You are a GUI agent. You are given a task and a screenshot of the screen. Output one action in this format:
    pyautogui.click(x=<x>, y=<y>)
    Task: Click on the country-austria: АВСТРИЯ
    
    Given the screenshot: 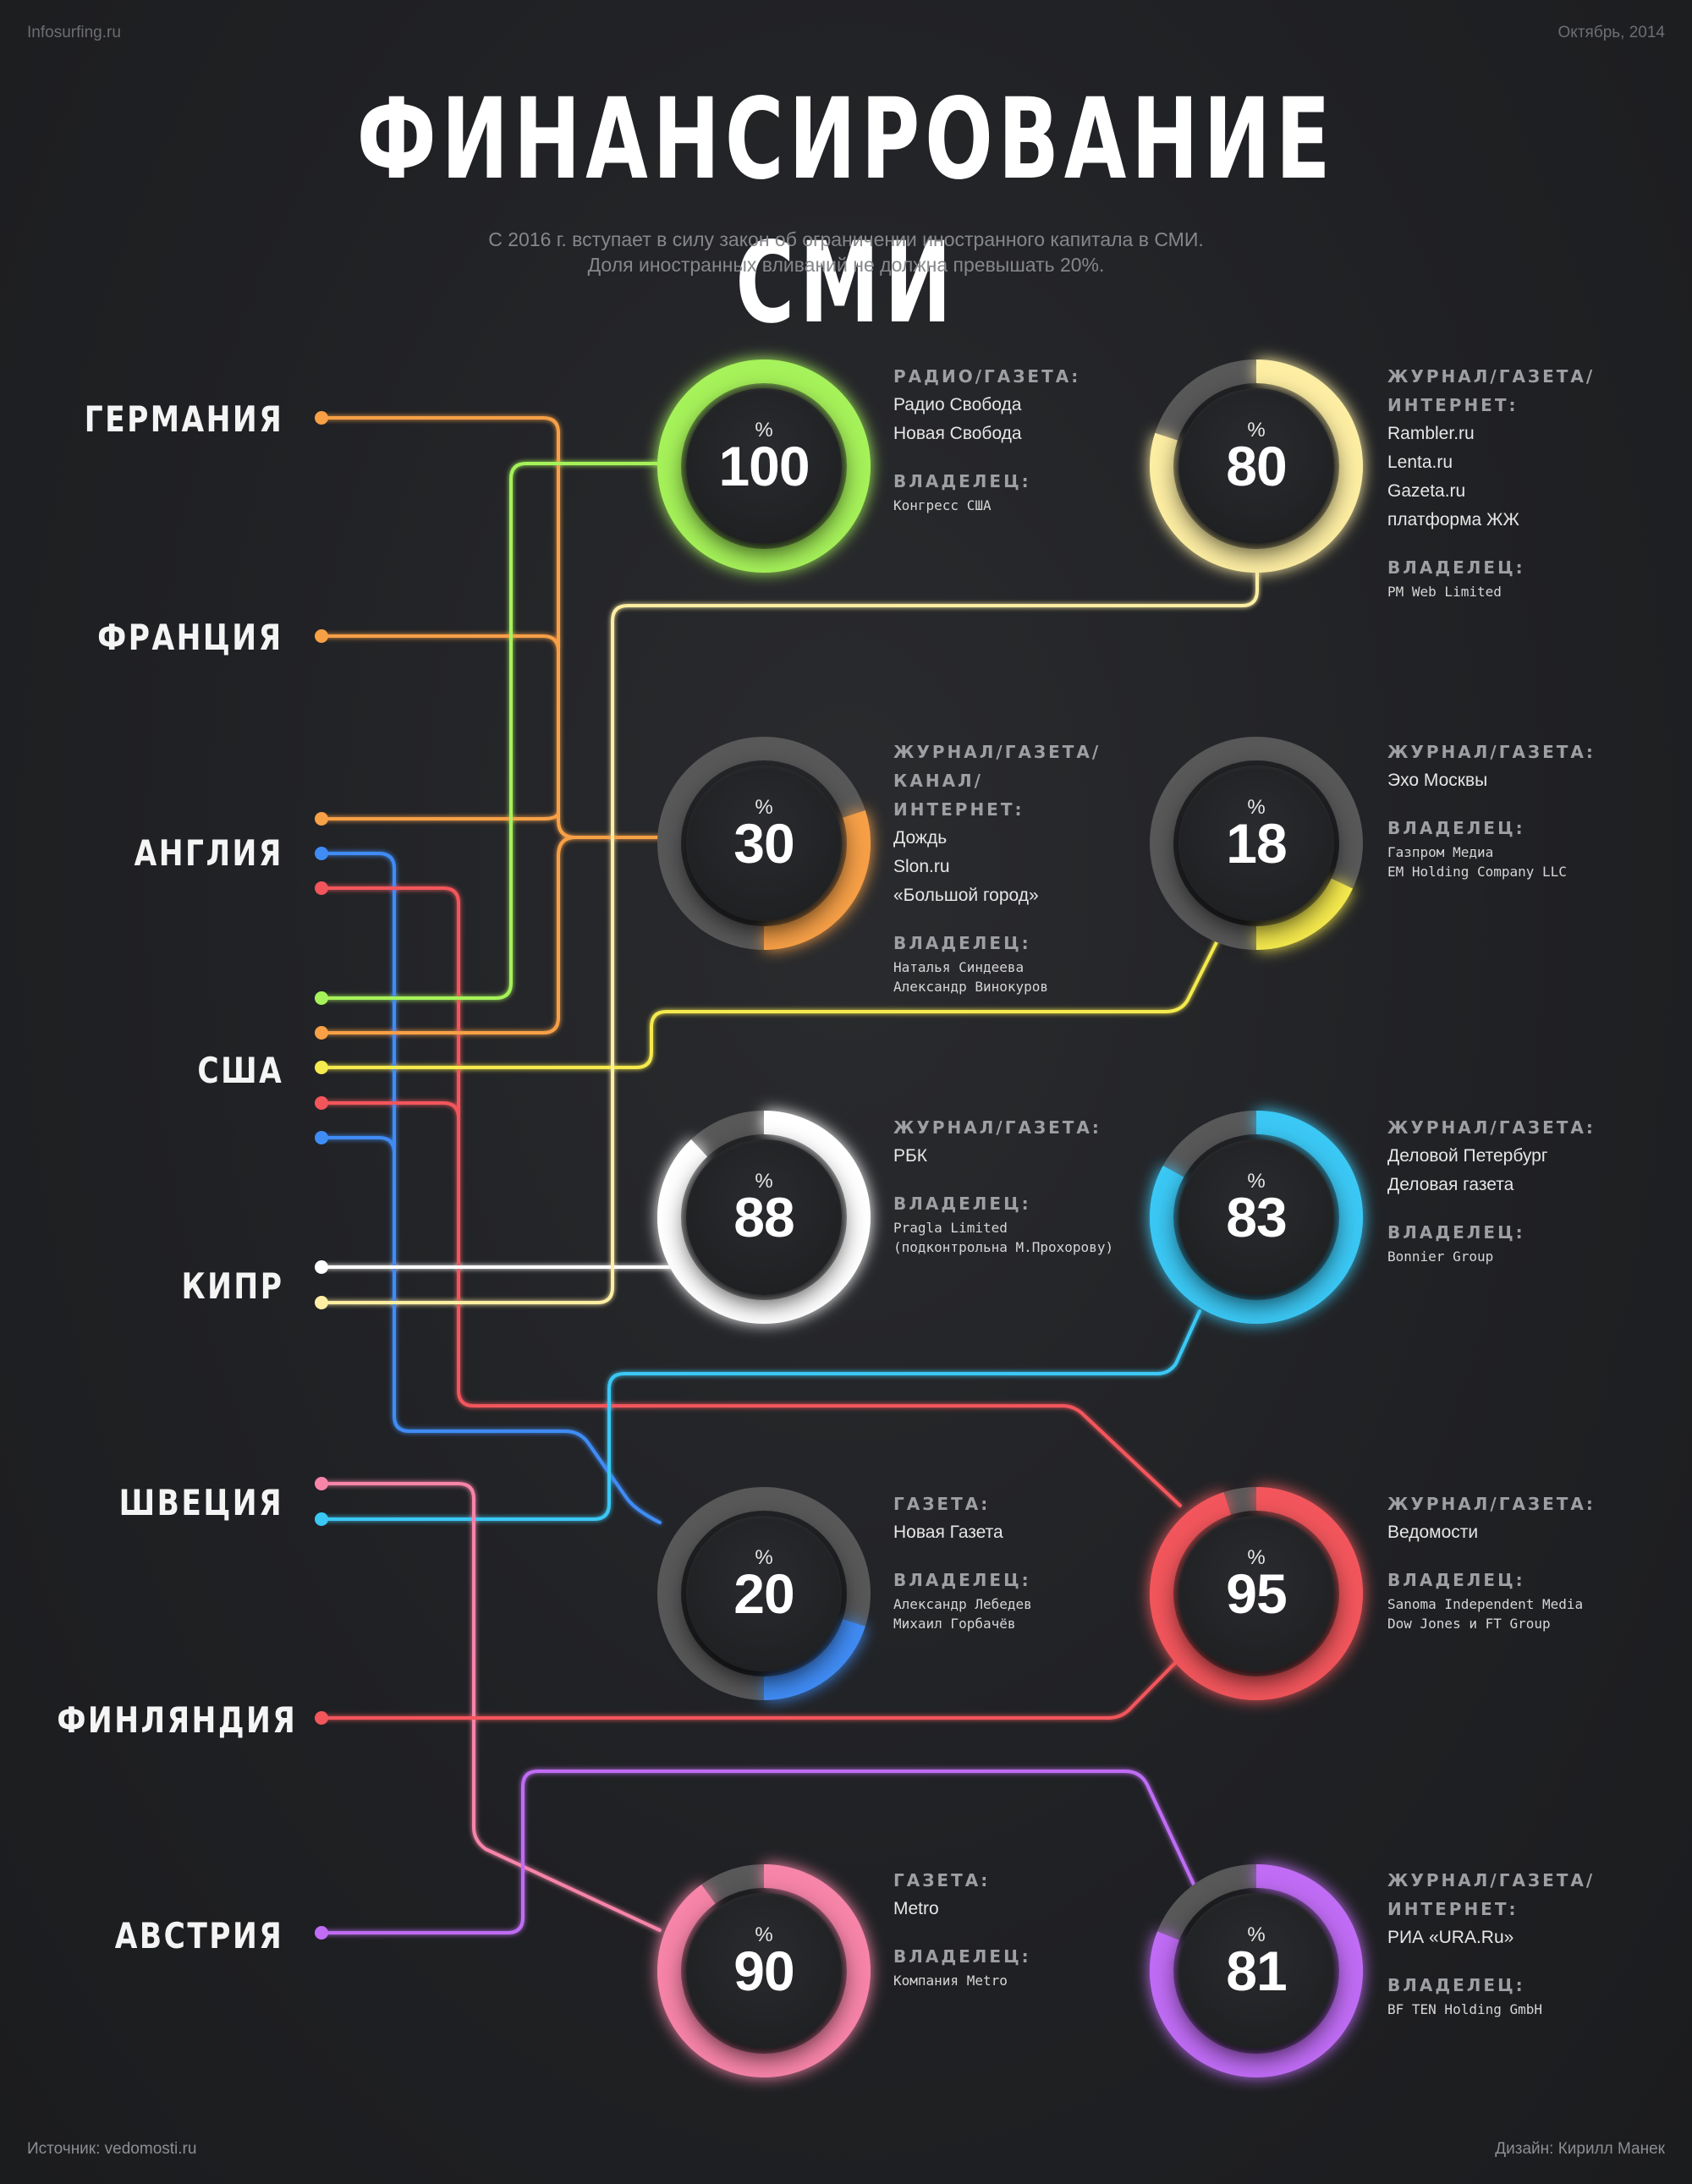 What is the action you would take?
    pyautogui.click(x=198, y=1936)
    